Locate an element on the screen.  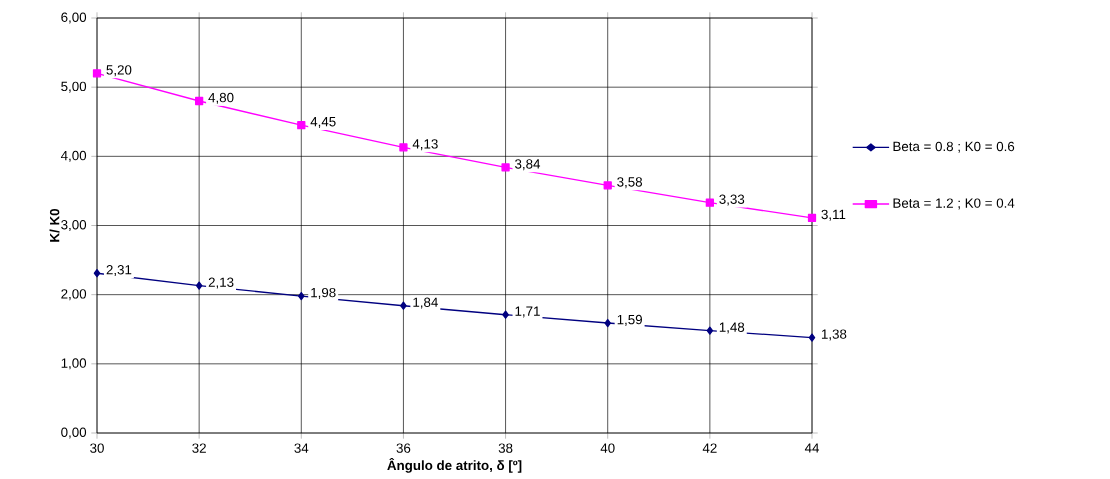
legend-label: Beta = 1.2 ; K0 = 0.4 is located at coordinates (954, 204).